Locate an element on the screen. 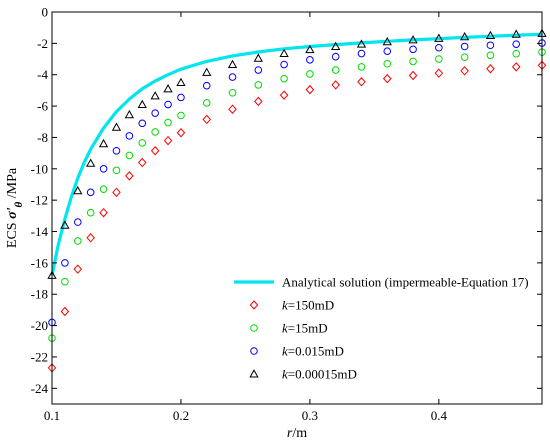  legend-value: =15mD is located at coordinates (308, 328).